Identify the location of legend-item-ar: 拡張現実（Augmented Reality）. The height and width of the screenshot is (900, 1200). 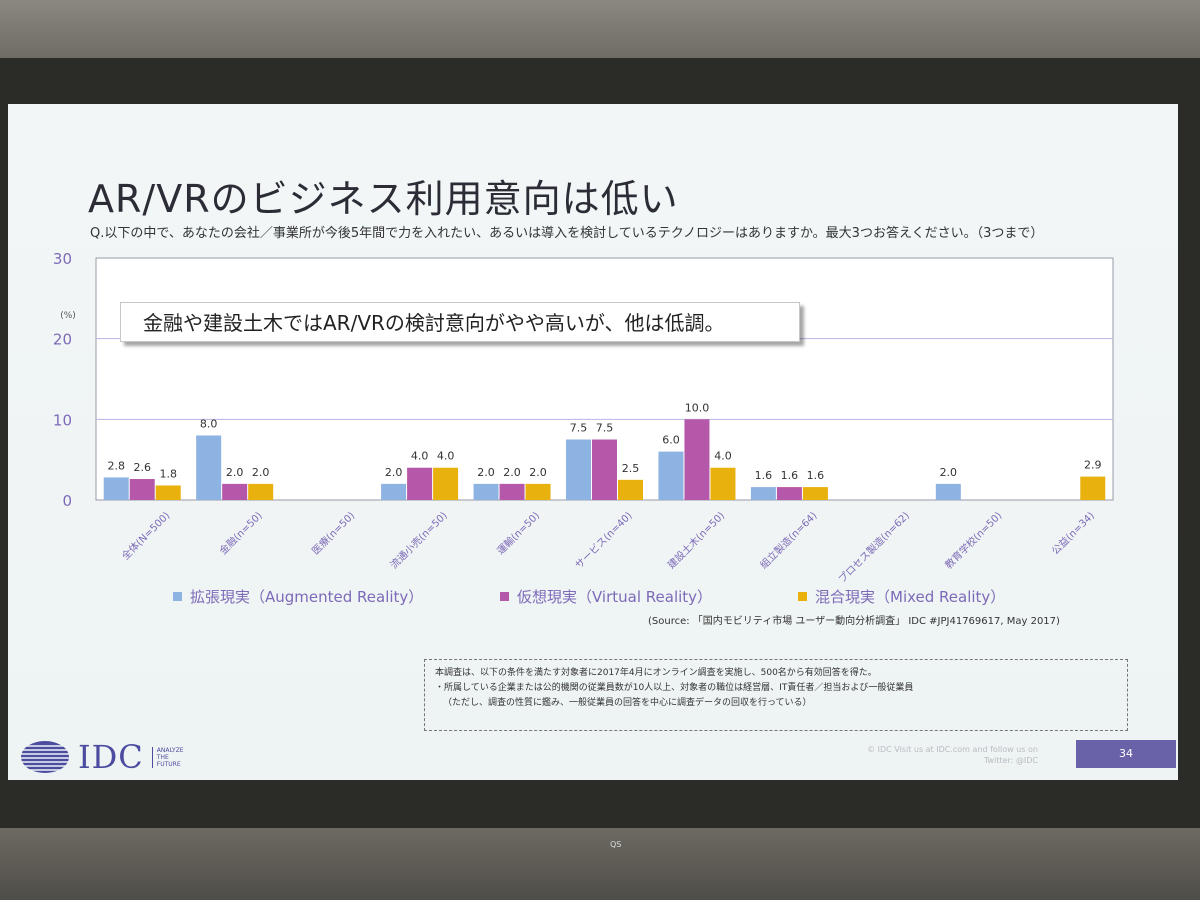
(298, 596).